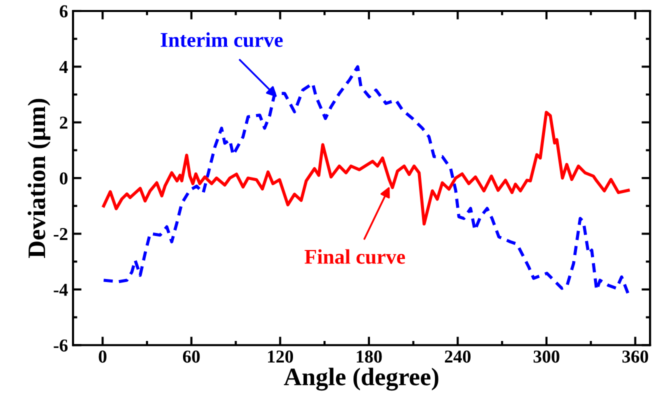  Describe the element at coordinates (457, 356) in the screenshot. I see `x-tick-label: 240` at that location.